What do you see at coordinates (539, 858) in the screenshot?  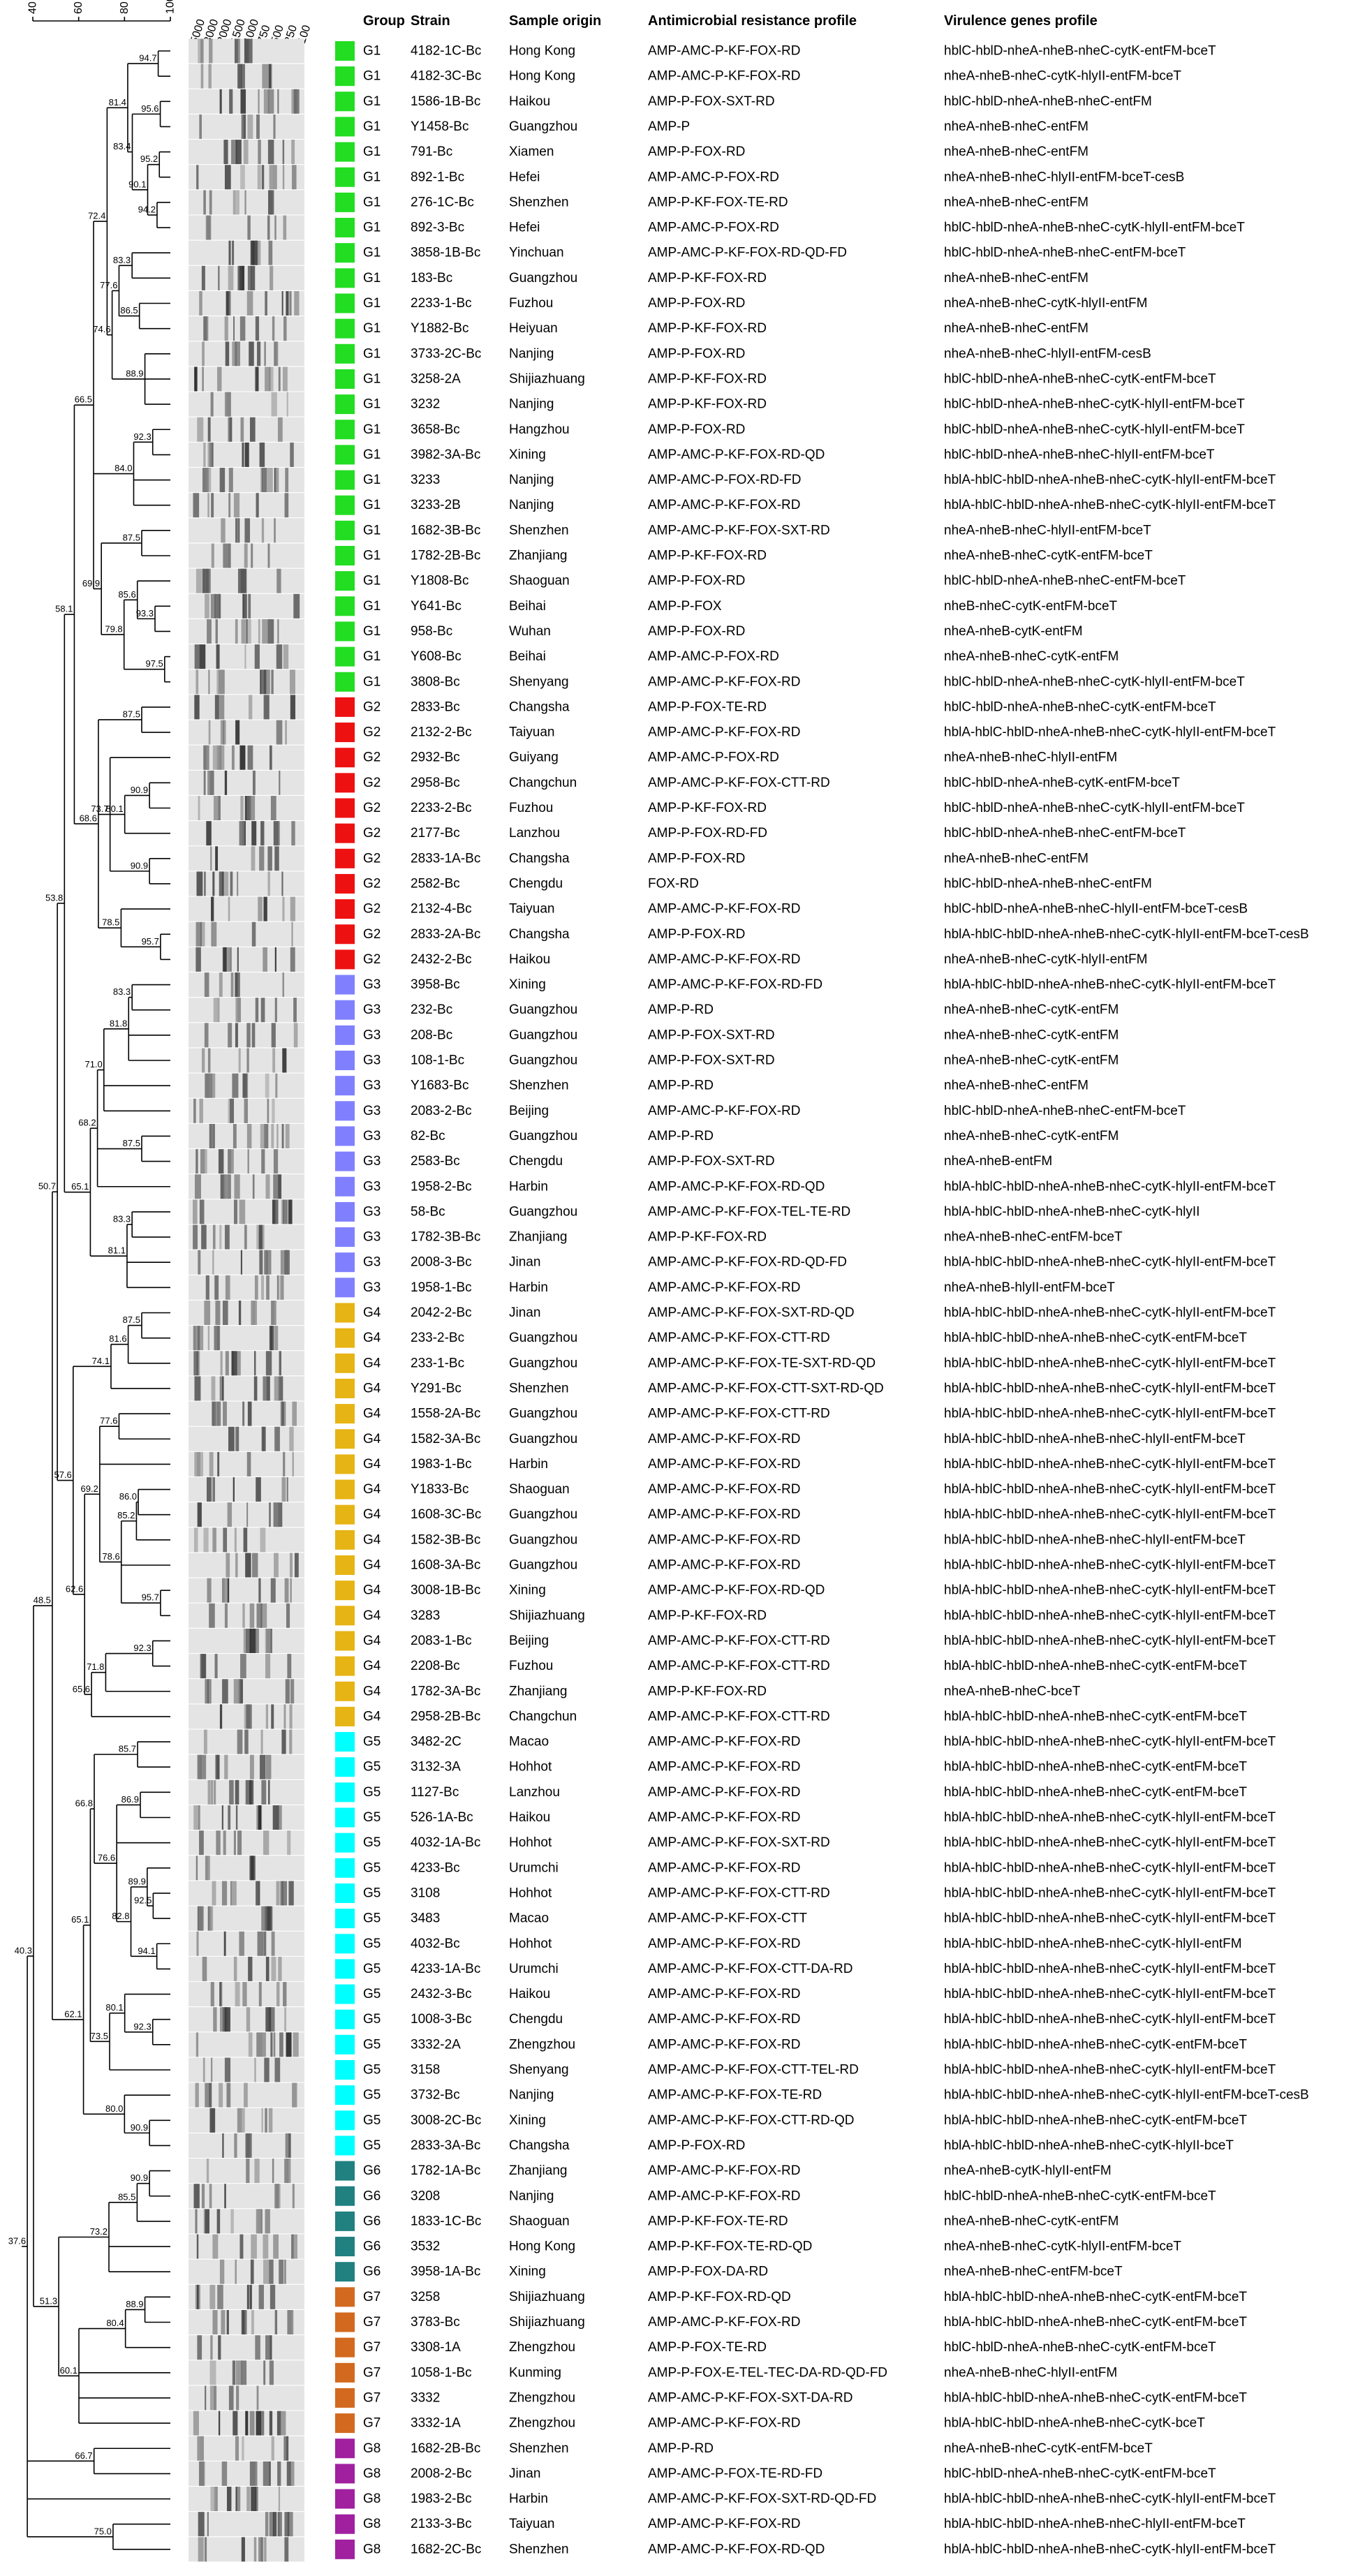 I see `sample-origin: Changsha` at bounding box center [539, 858].